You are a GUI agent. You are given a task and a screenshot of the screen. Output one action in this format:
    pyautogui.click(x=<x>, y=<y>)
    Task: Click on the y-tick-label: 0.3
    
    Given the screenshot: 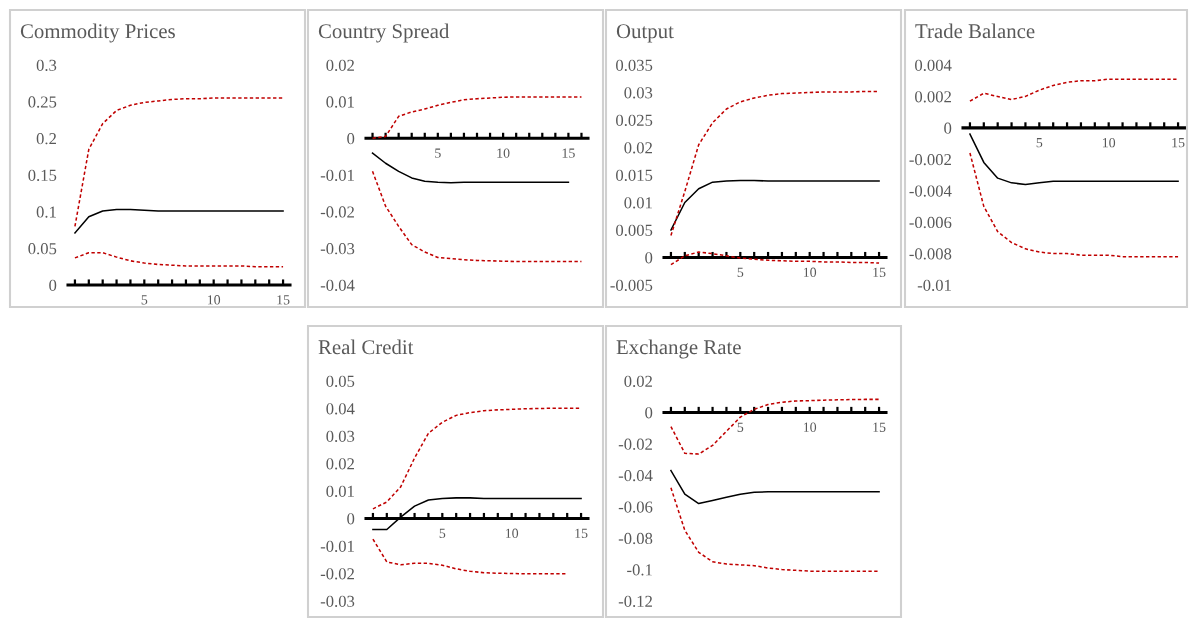 What is the action you would take?
    pyautogui.click(x=46, y=65)
    